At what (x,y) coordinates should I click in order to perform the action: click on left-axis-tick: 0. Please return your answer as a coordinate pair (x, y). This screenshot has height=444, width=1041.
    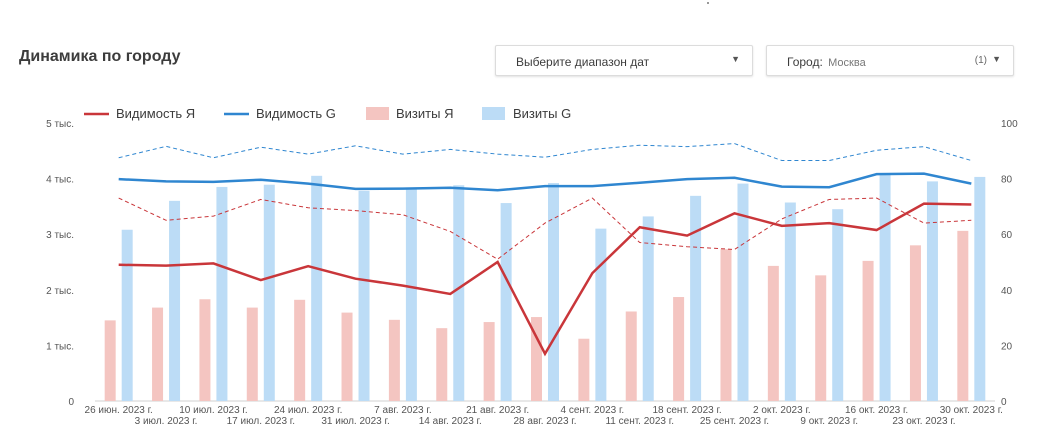
    Looking at the image, I should click on (71, 402).